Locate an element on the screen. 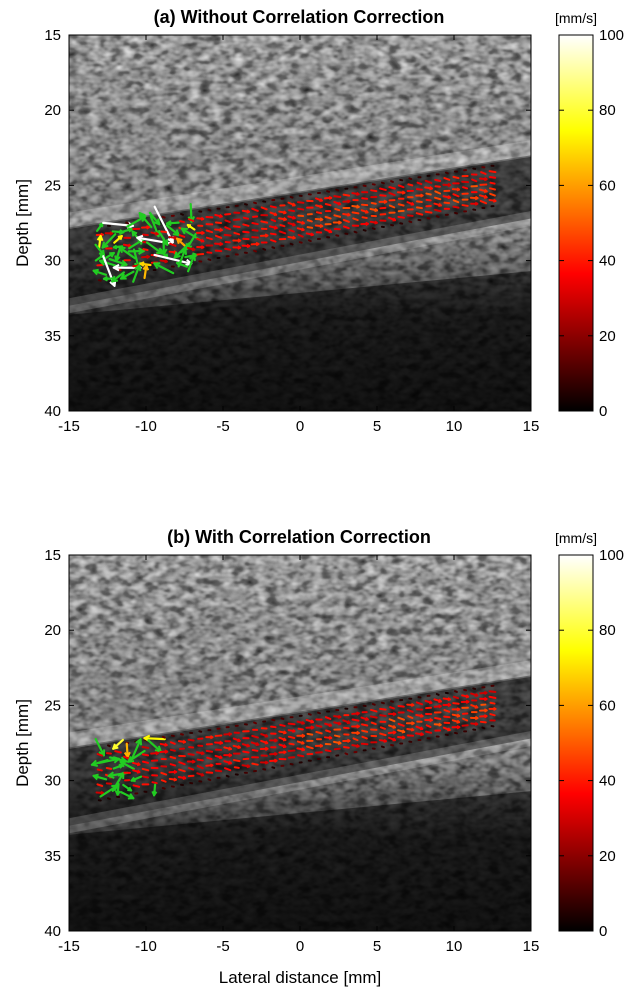  vessel-lower-wall is located at coordinates (300, 262).